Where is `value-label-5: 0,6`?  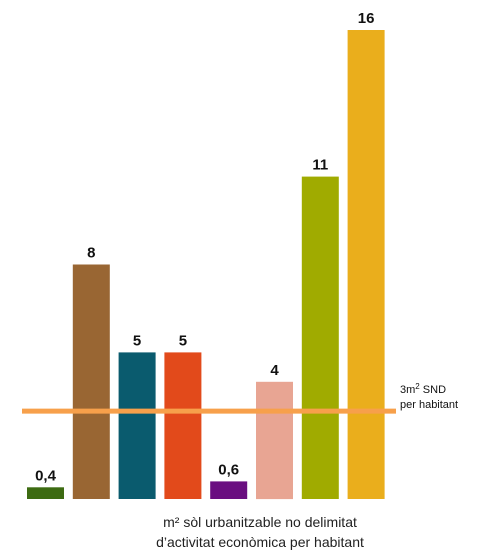
value-label-5: 0,6 is located at coordinates (228, 469).